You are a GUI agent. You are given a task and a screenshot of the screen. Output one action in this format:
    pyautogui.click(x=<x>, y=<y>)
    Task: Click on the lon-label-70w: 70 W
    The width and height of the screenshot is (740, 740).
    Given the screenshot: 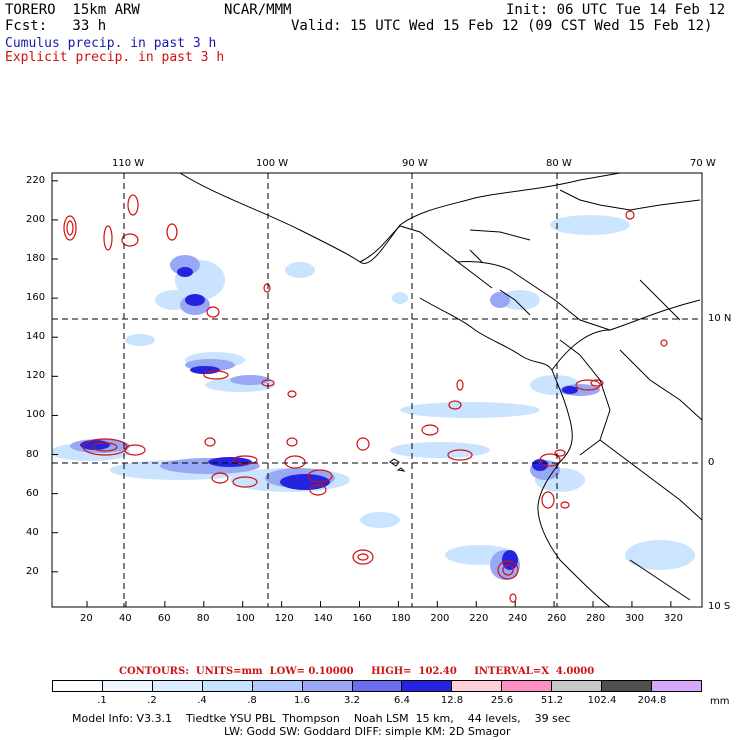 What is the action you would take?
    pyautogui.click(x=703, y=163)
    